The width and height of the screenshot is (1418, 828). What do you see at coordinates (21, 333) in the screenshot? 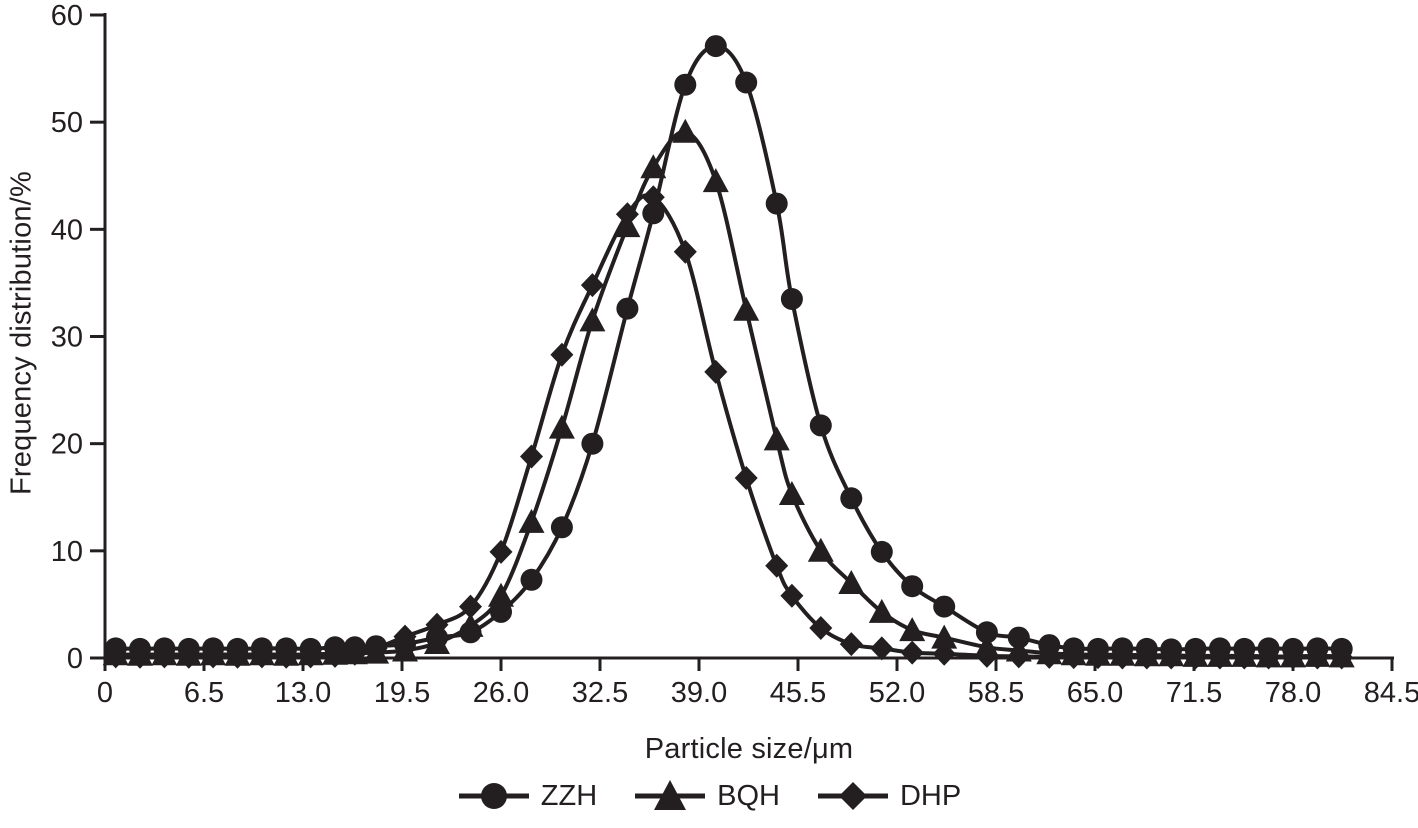
I see `y-axis-title: Frequency distribution/%` at bounding box center [21, 333].